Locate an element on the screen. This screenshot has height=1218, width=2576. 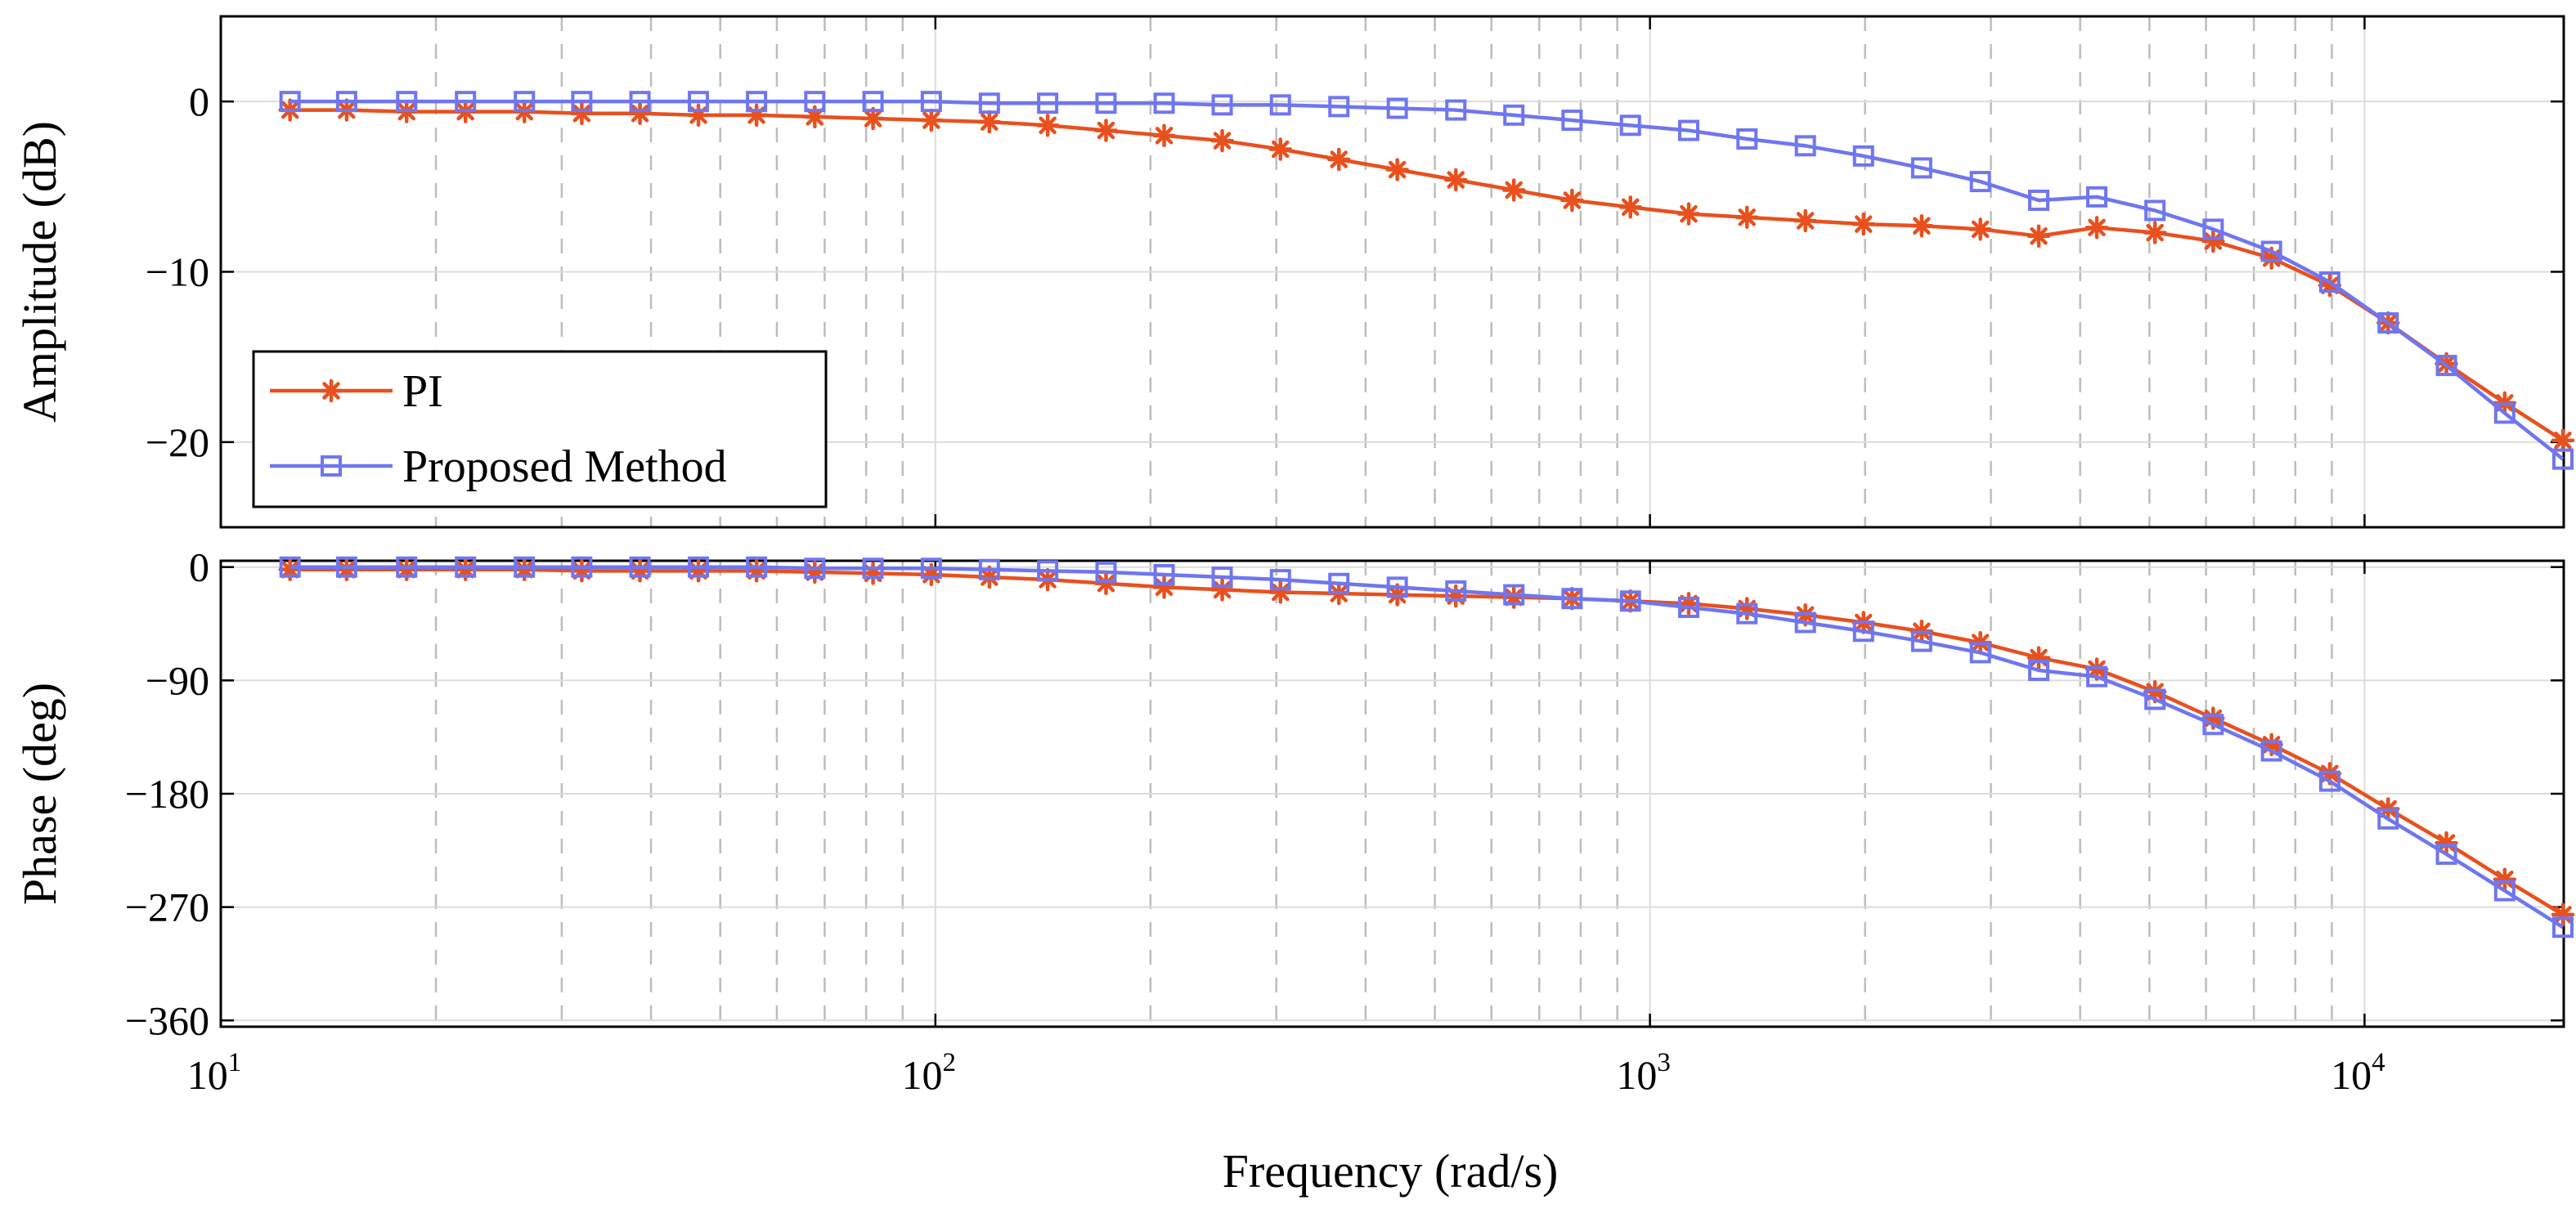
x-axis-label: Frequency (rad/s) is located at coordinates (1391, 1171).